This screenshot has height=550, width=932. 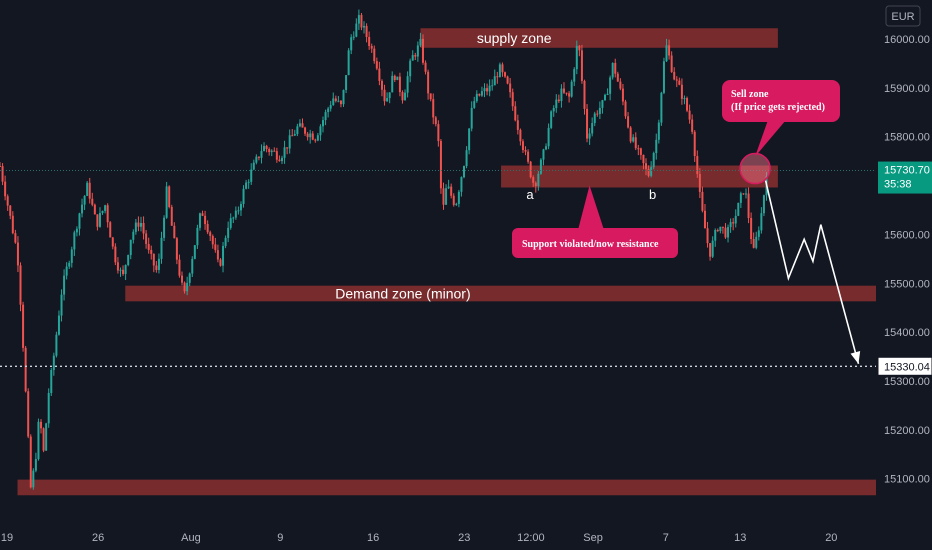 I want to click on y-tick-label: 15900.00, so click(x=907, y=89).